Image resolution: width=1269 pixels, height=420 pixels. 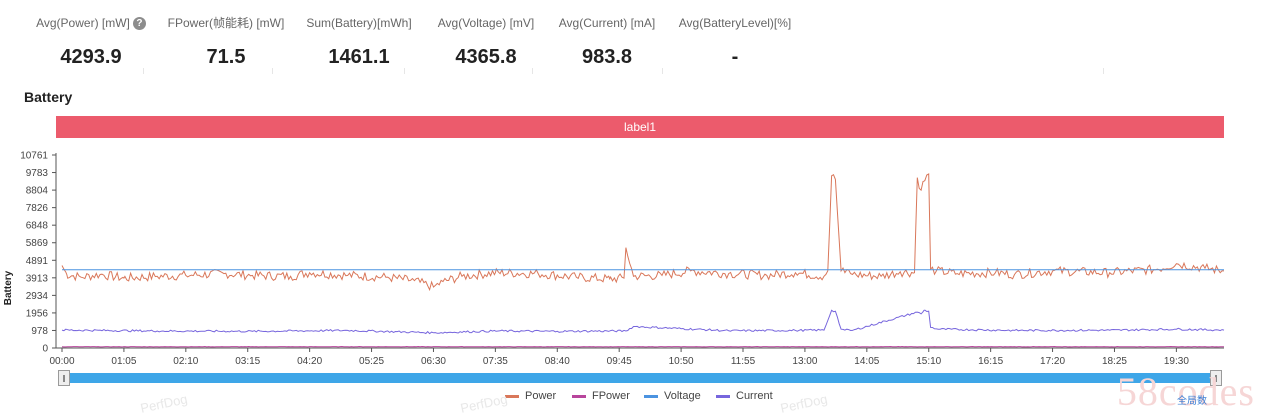 I want to click on y-tick-label: 10761, so click(x=34, y=156).